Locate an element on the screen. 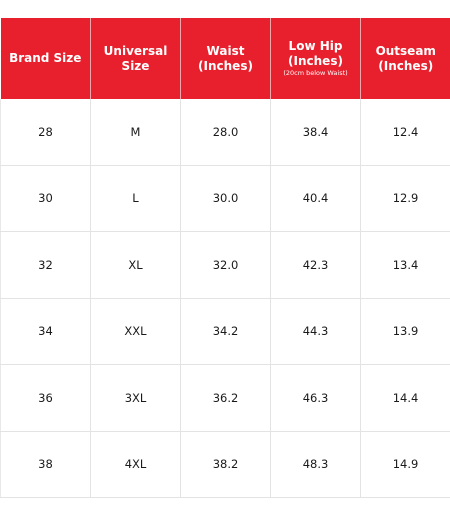 This screenshot has width=450, height=506. cell-universal-size: 3XL is located at coordinates (135, 398).